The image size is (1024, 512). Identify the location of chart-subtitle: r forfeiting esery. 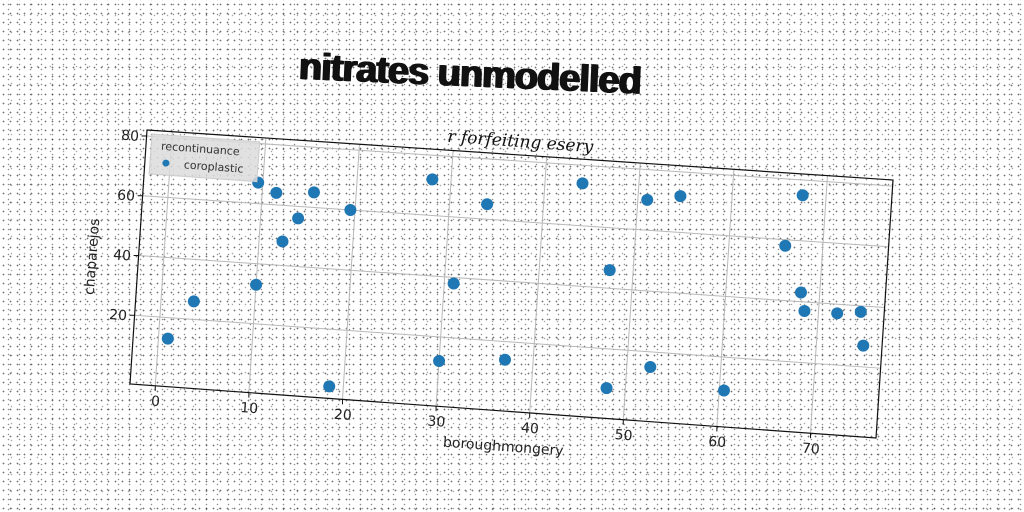
(521, 142).